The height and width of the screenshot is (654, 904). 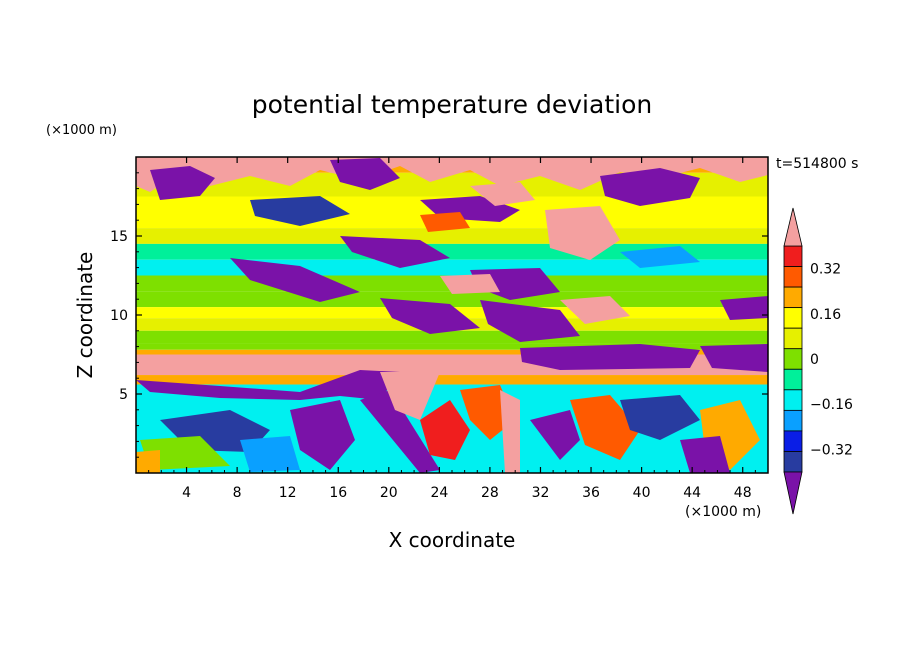 I want to click on colorbar-label: 0, so click(x=814, y=360).